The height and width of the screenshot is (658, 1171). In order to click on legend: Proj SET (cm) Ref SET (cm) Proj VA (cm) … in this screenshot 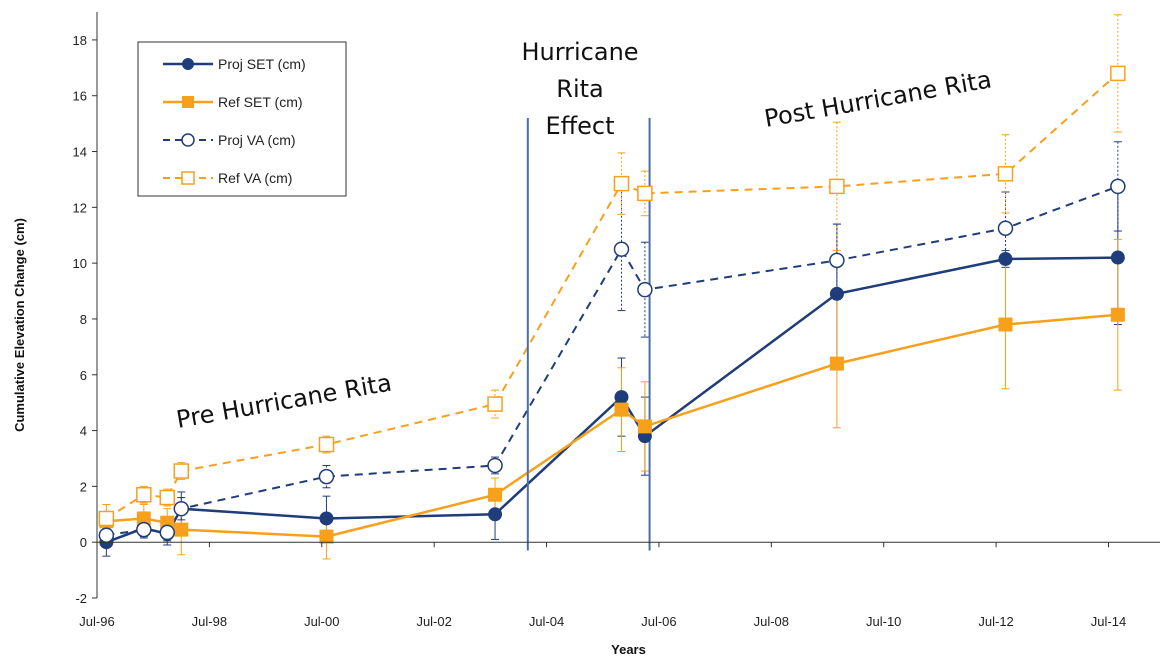, I will do `click(242, 119)`.